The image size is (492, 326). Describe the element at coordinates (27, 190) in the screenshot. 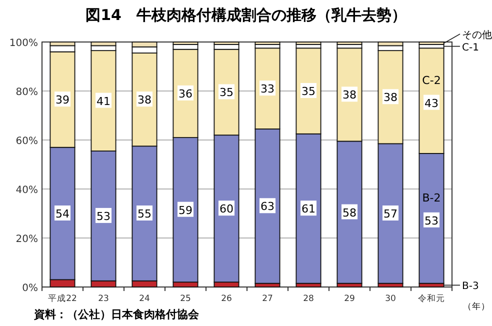

I see `y-tick-label: 40%` at that location.